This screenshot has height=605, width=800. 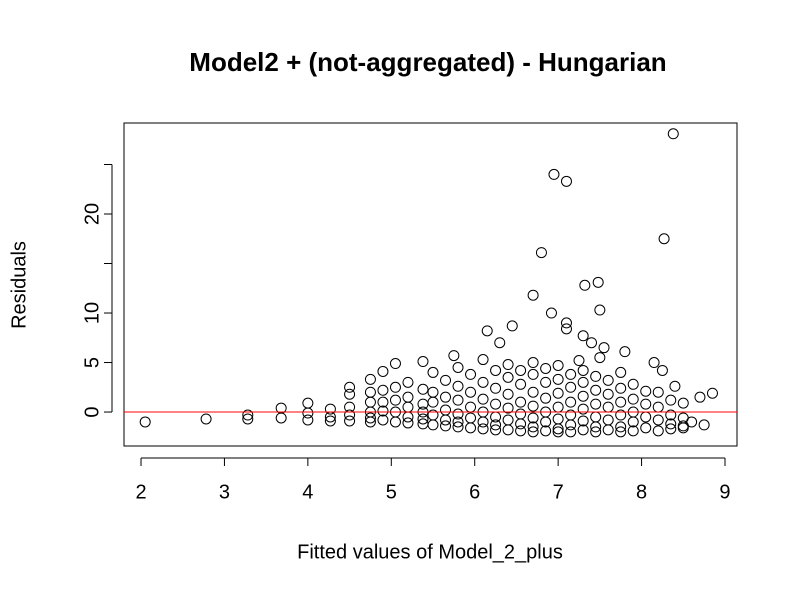 I want to click on y-tick-label: 5, so click(x=92, y=362).